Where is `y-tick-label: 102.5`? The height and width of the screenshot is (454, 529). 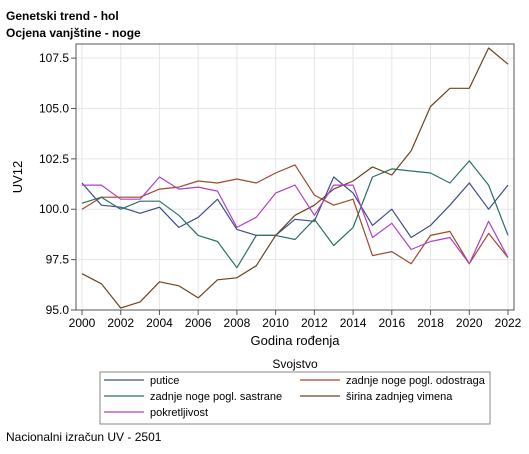 y-tick-label: 102.5 is located at coordinates (54, 159).